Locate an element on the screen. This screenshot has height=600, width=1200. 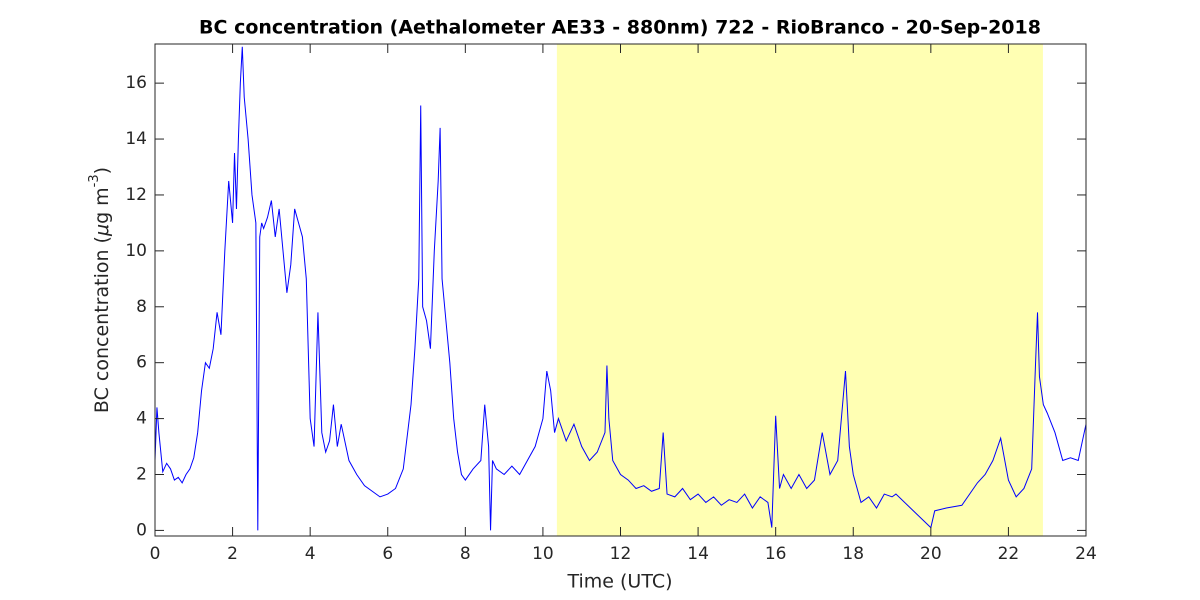
x-tick-label: 14 is located at coordinates (698, 554).